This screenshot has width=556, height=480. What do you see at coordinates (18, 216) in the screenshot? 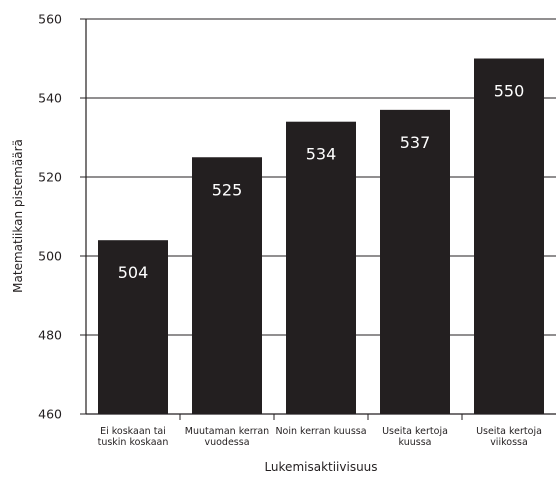
I see `y-axis-title: Matematiikan pistemäärä` at bounding box center [18, 216].